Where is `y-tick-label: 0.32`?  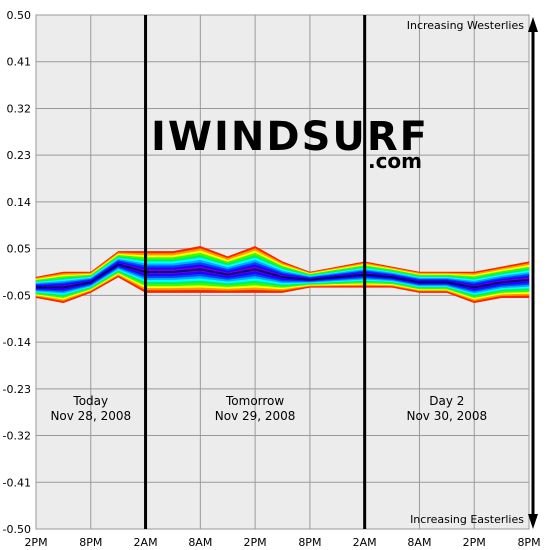 y-tick-label: 0.32 is located at coordinates (19, 108).